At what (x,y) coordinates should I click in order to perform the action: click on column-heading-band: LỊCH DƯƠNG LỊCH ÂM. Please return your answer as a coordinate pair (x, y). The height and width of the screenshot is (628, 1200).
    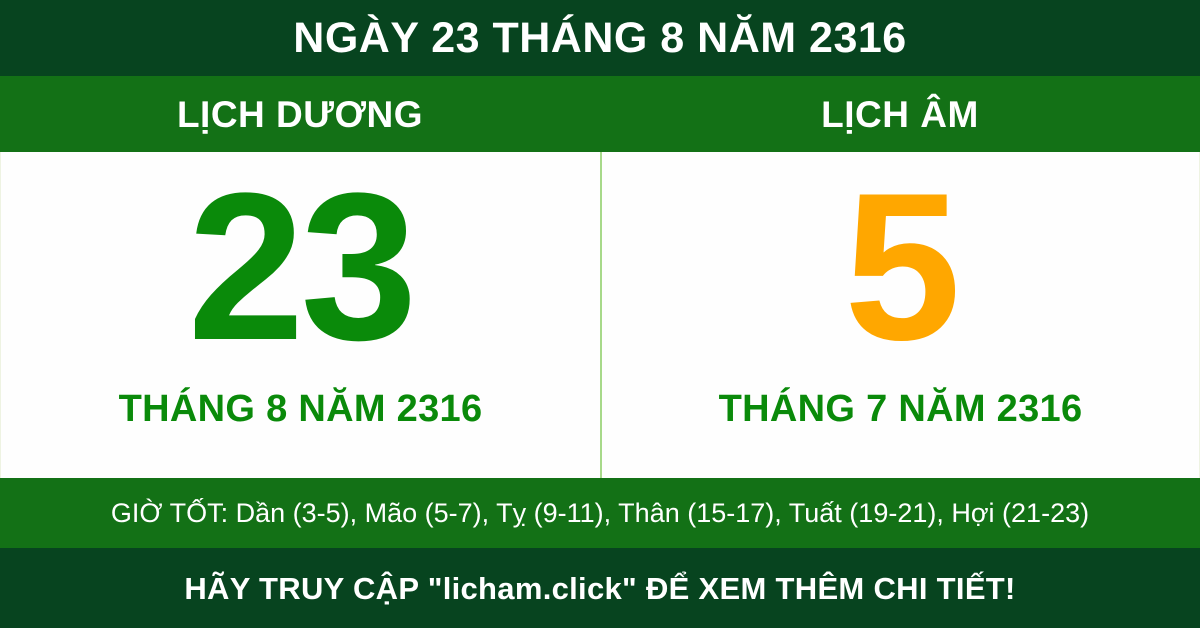
    Looking at the image, I should click on (600, 114).